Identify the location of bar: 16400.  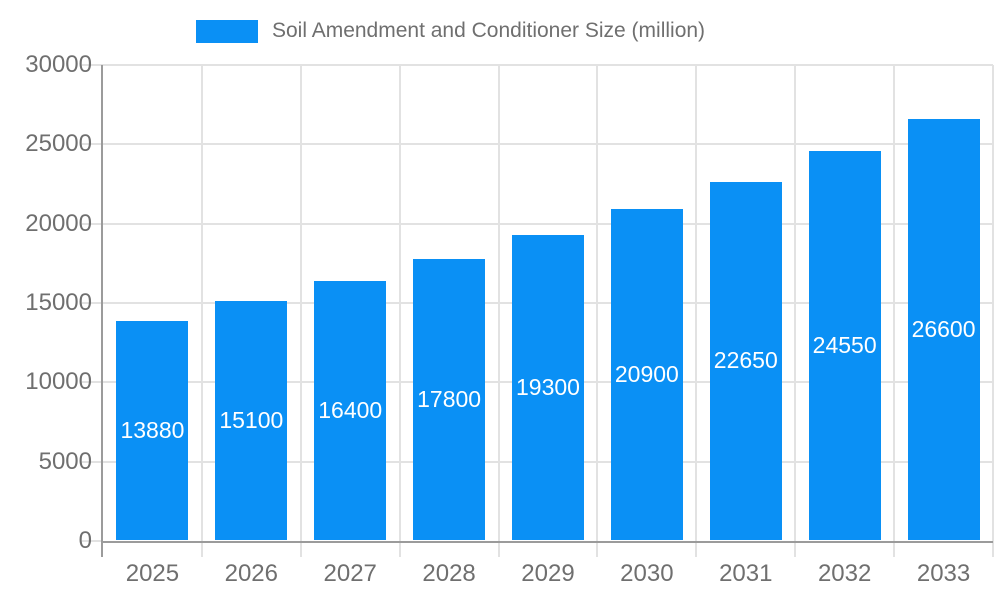
(350, 410).